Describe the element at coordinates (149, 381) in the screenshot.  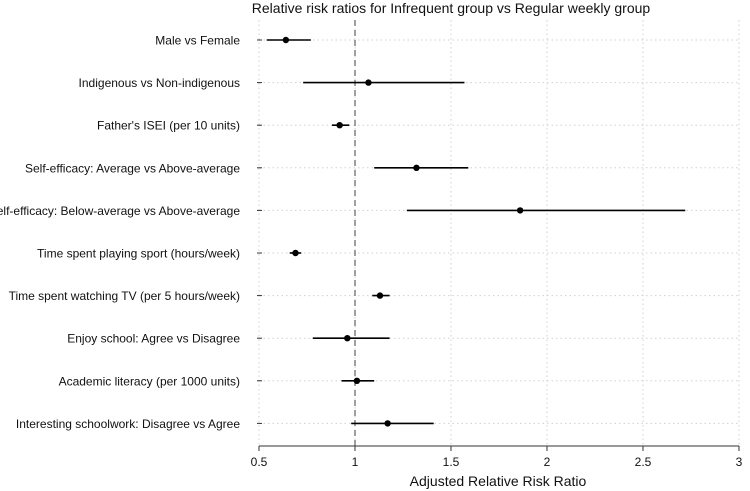
I see `y-label-8: Academic literacy (per 1000 units)` at that location.